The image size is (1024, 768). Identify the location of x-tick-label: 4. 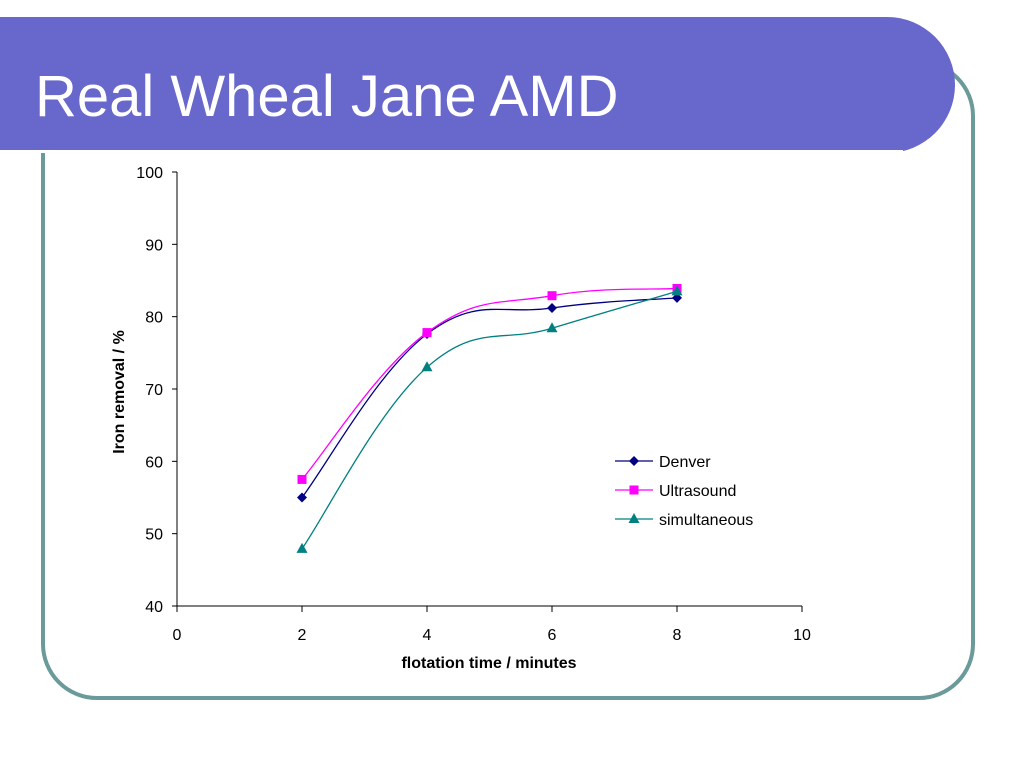
(427, 635).